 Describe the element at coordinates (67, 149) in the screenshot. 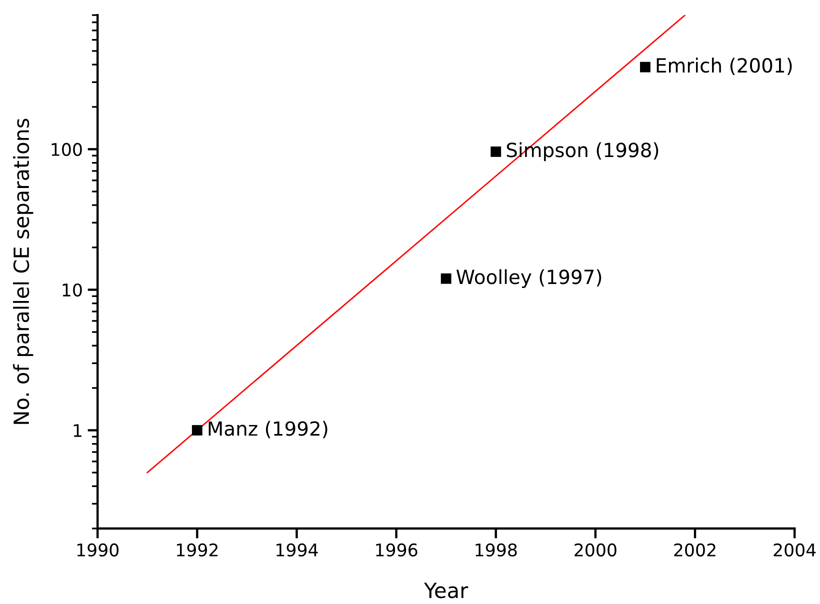

I see `y-tick-label: 100` at that location.